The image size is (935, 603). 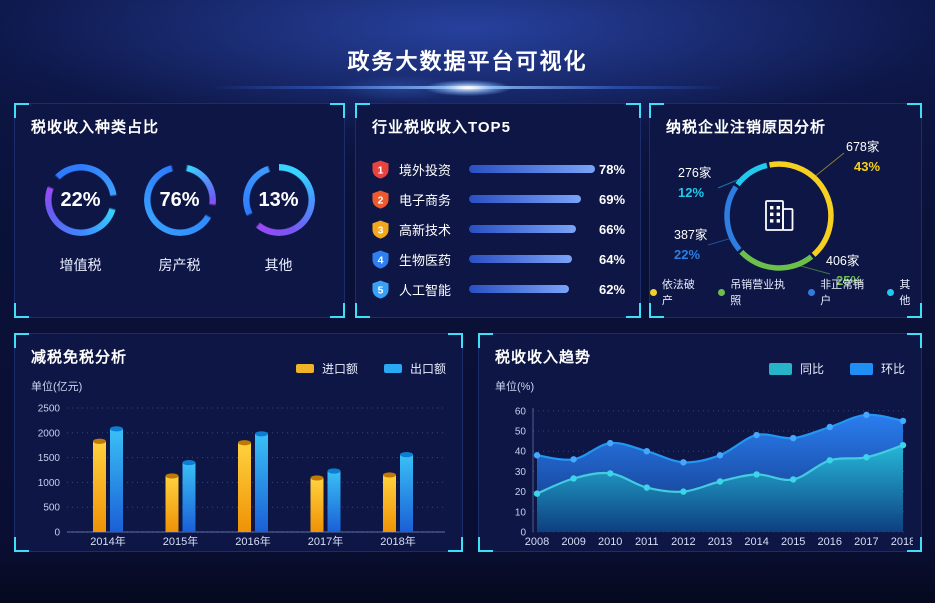 I want to click on legend-item: 非正常销户, so click(x=841, y=292).